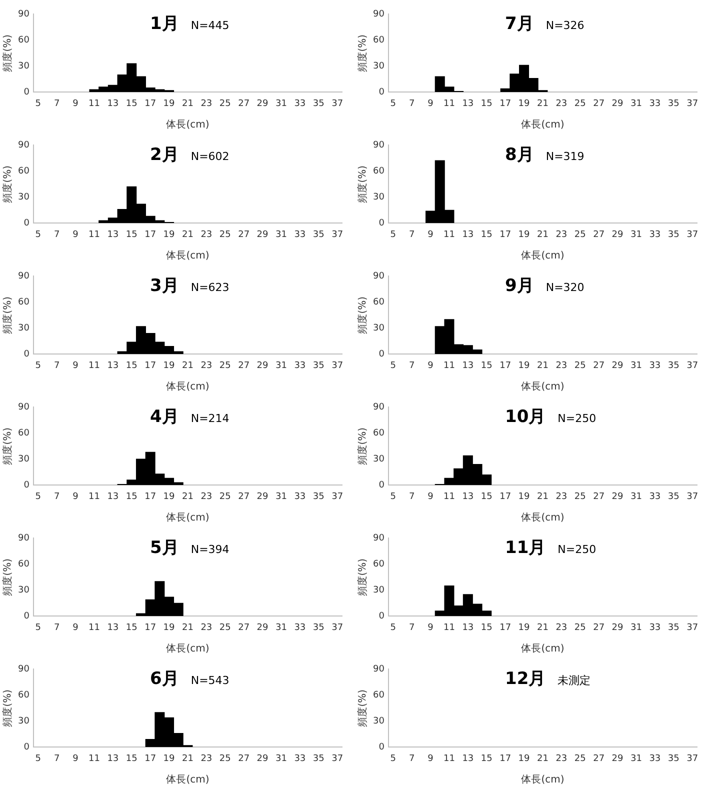 This screenshot has height=806, width=710. I want to click on annotation: 未測定, so click(574, 680).